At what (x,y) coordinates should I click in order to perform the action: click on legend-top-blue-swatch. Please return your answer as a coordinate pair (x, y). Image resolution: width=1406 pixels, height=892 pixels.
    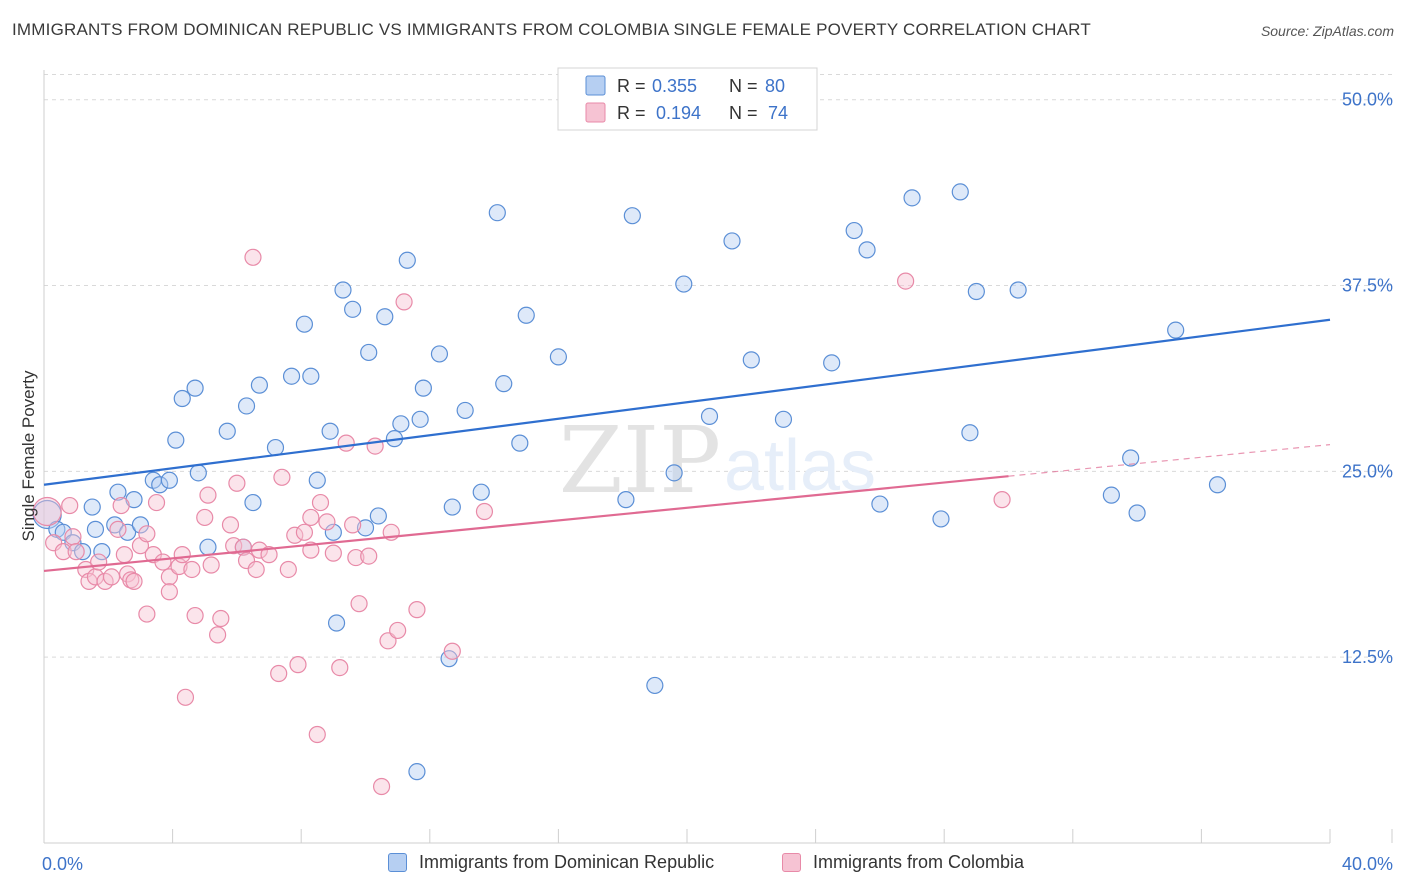
    Looking at the image, I should click on (595, 85).